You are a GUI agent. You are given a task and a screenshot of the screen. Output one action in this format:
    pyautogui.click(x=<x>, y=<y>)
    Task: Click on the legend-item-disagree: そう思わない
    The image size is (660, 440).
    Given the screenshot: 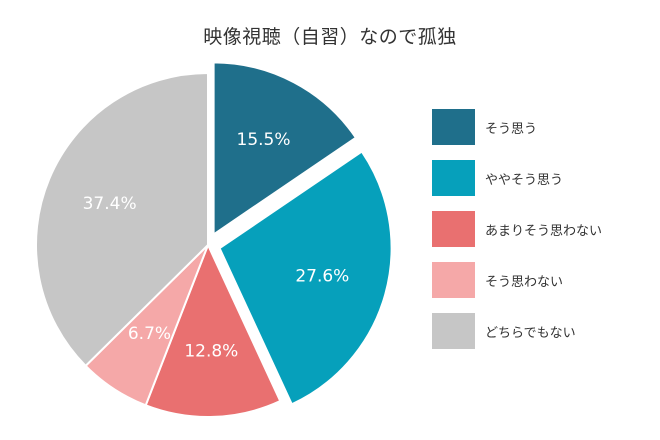 What is the action you would take?
    pyautogui.click(x=517, y=280)
    